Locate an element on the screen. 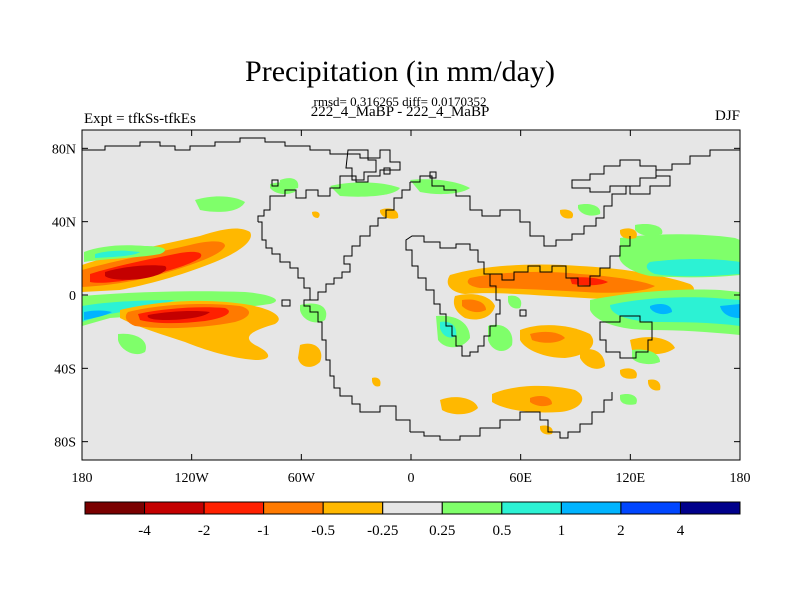 This screenshot has height=600, width=800. anomaly-indian-wet-peak-east is located at coordinates (730, 311).